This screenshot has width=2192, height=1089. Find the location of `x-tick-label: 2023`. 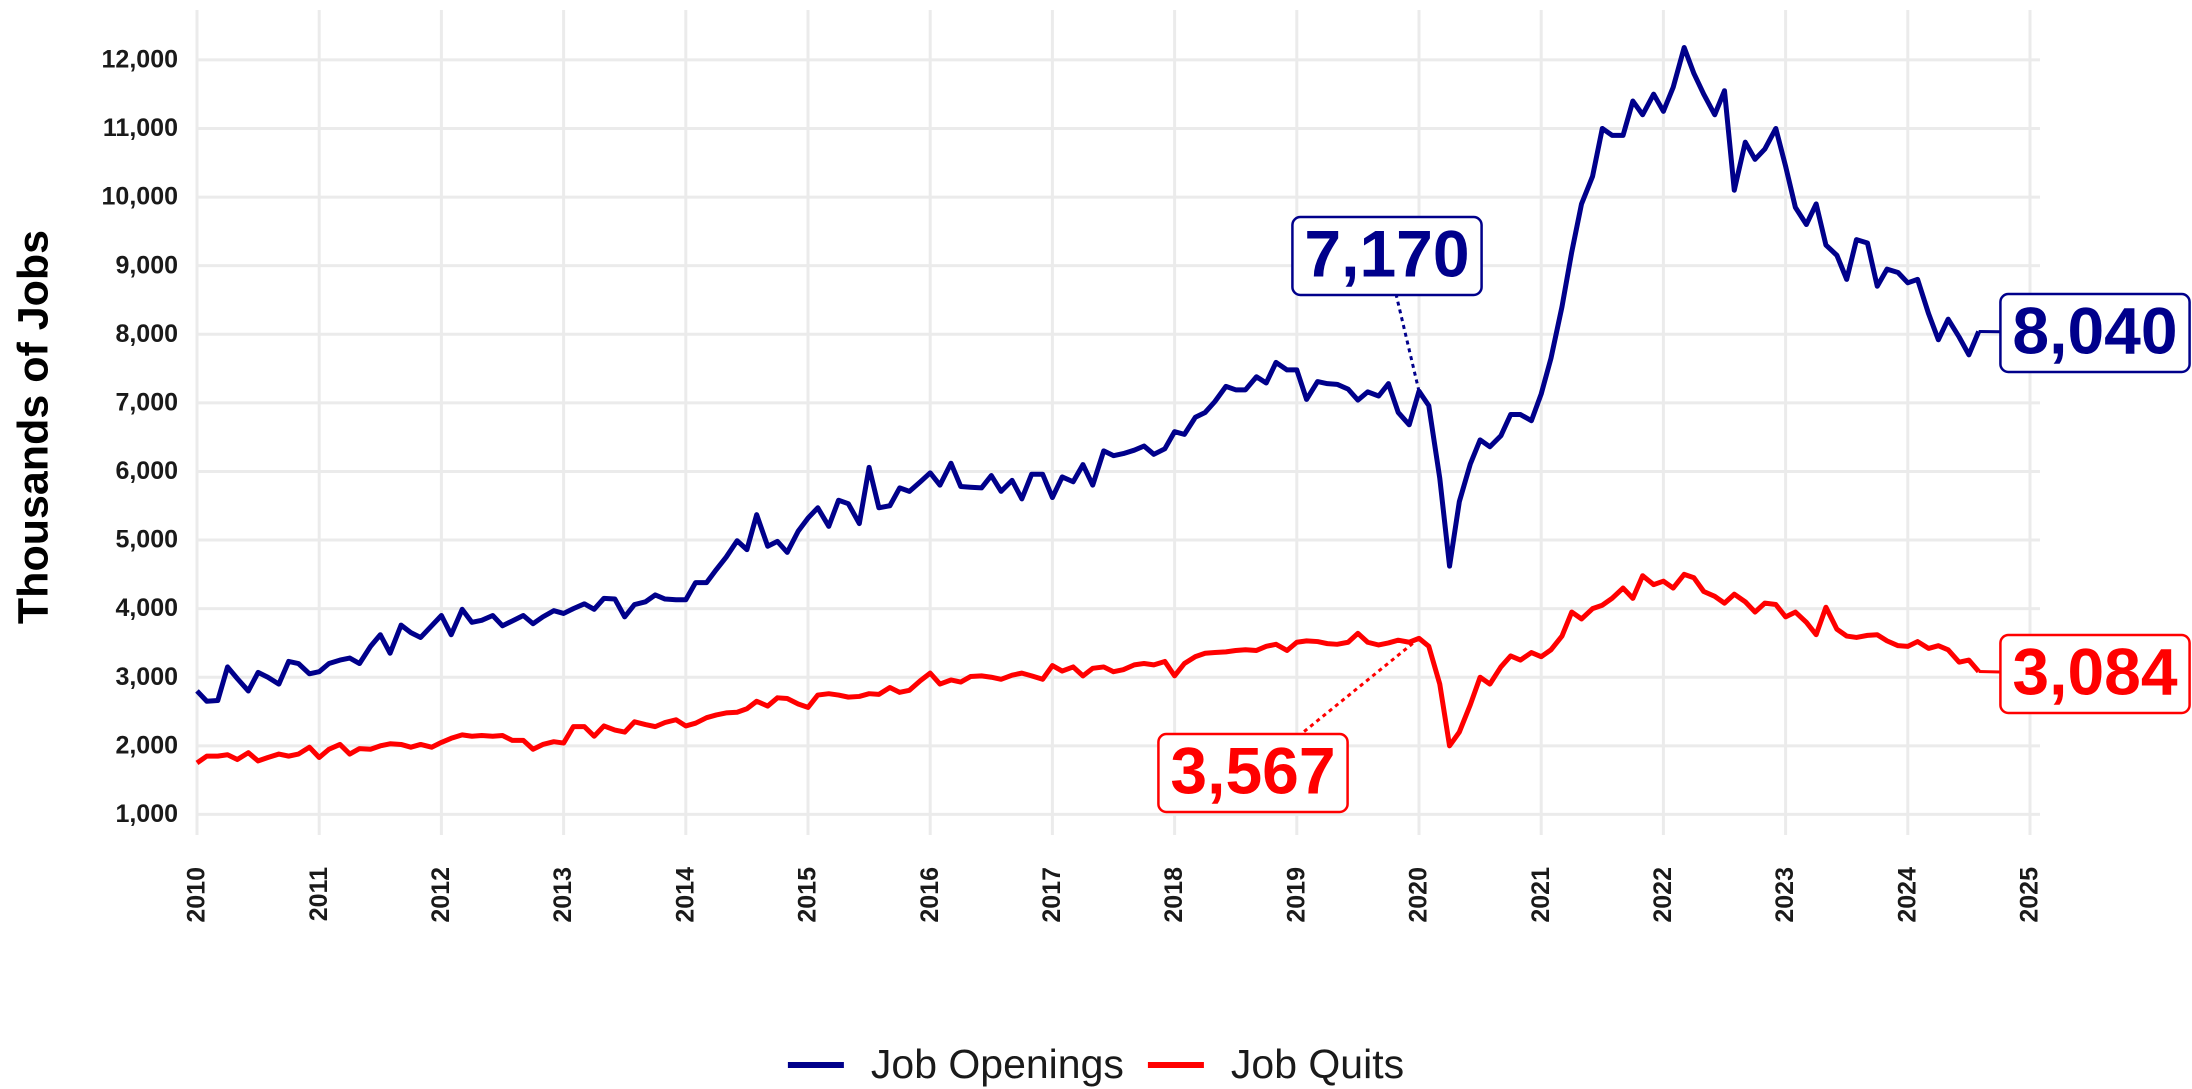

x-tick-label: 2023 is located at coordinates (1785, 895).